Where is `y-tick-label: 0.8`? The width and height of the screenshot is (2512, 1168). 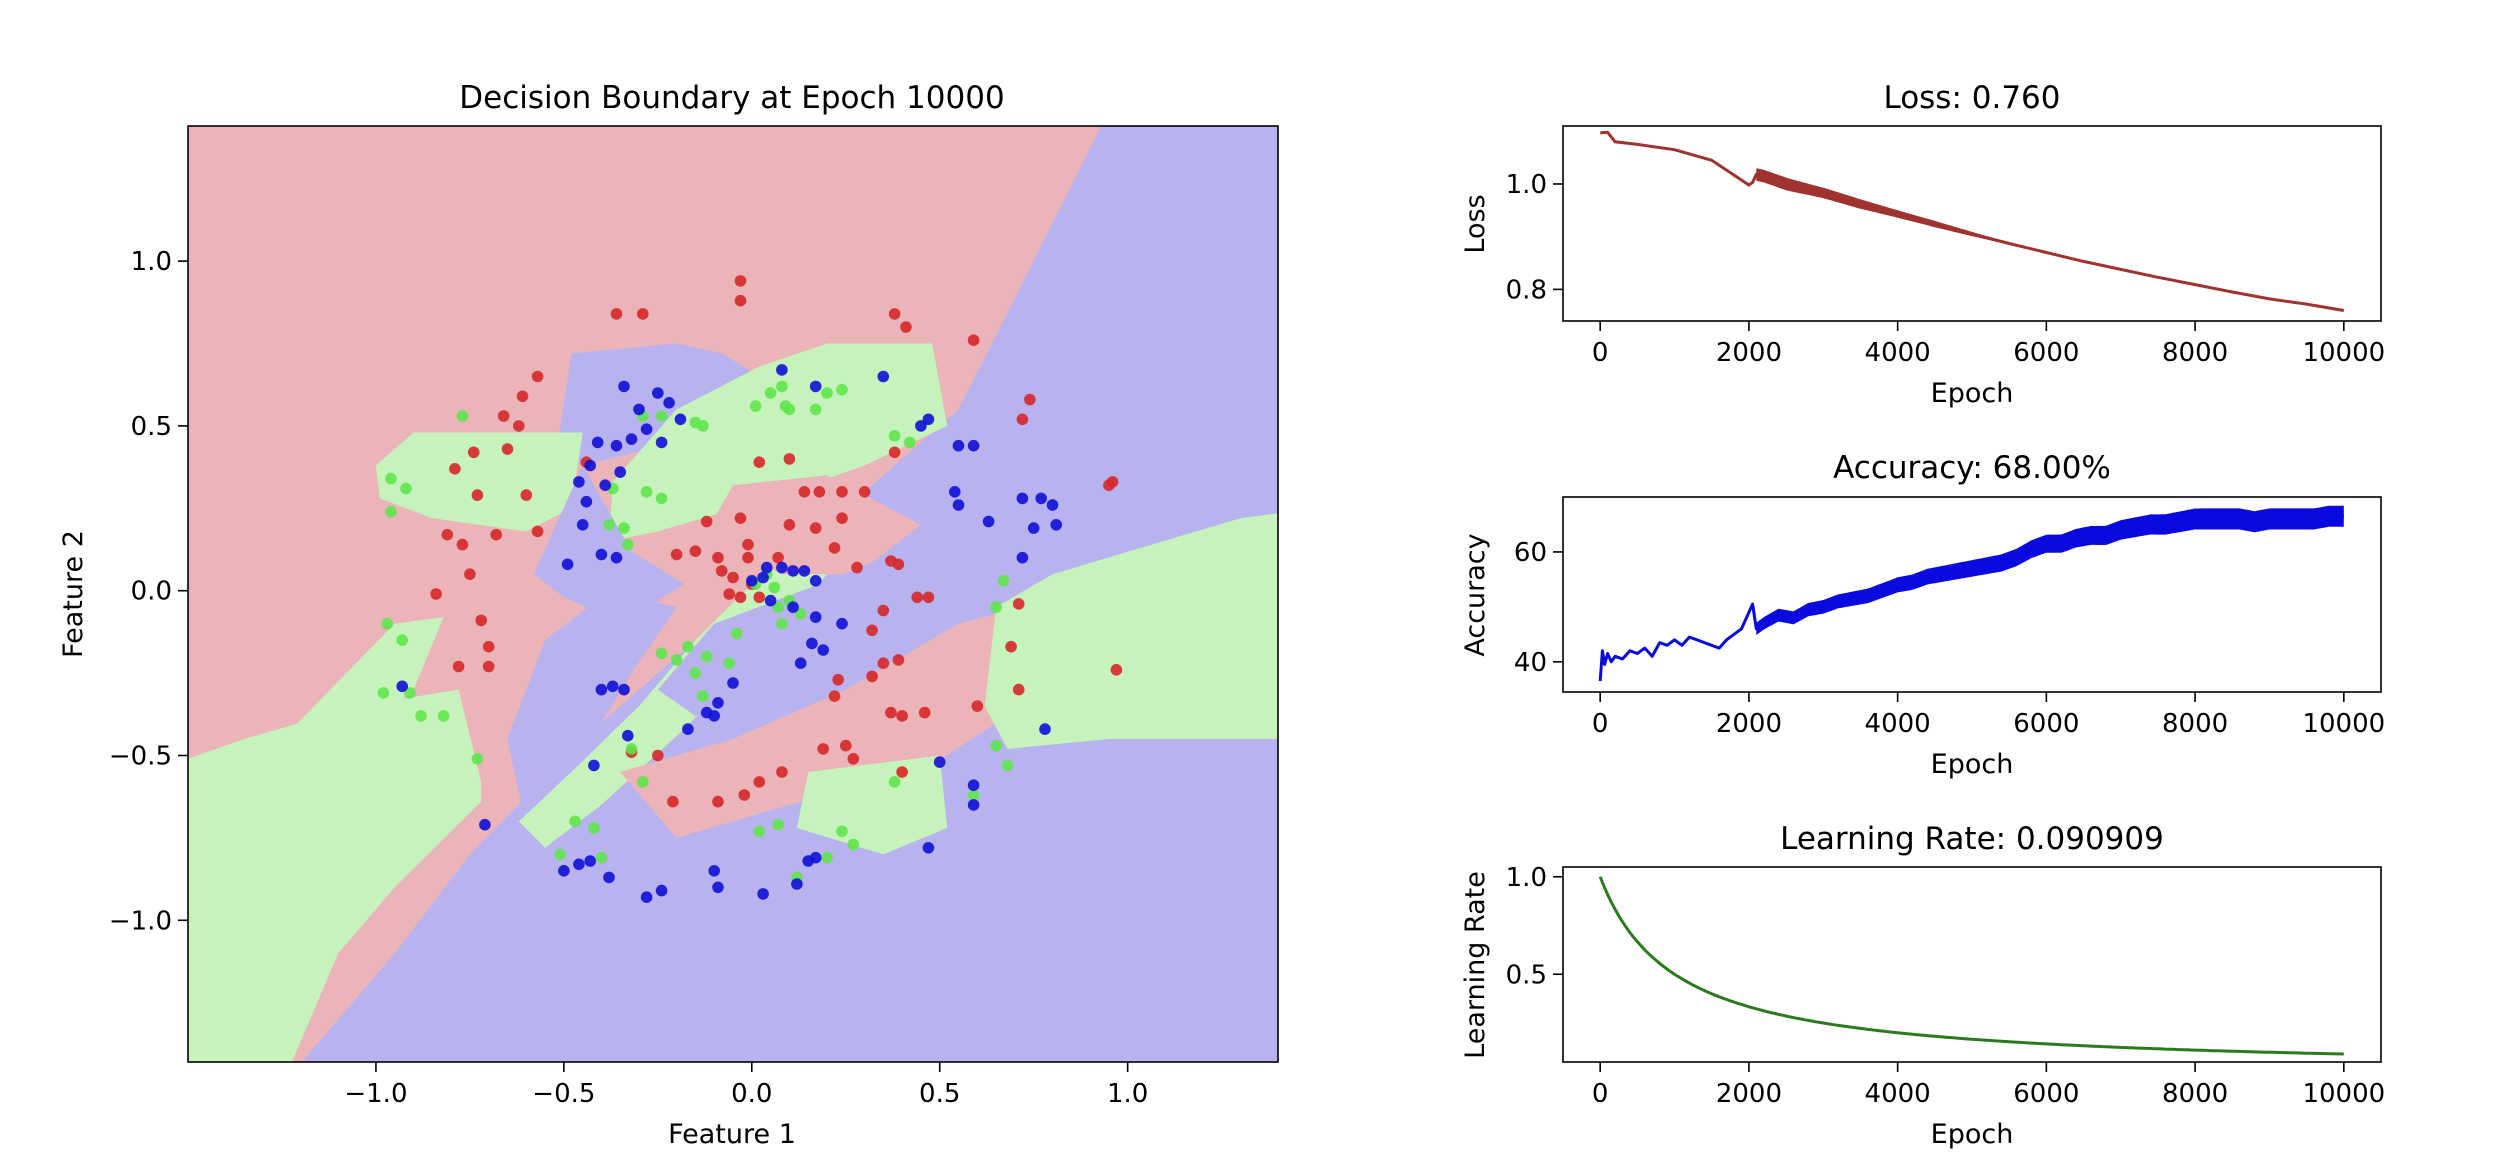
y-tick-label: 0.8 is located at coordinates (1526, 290).